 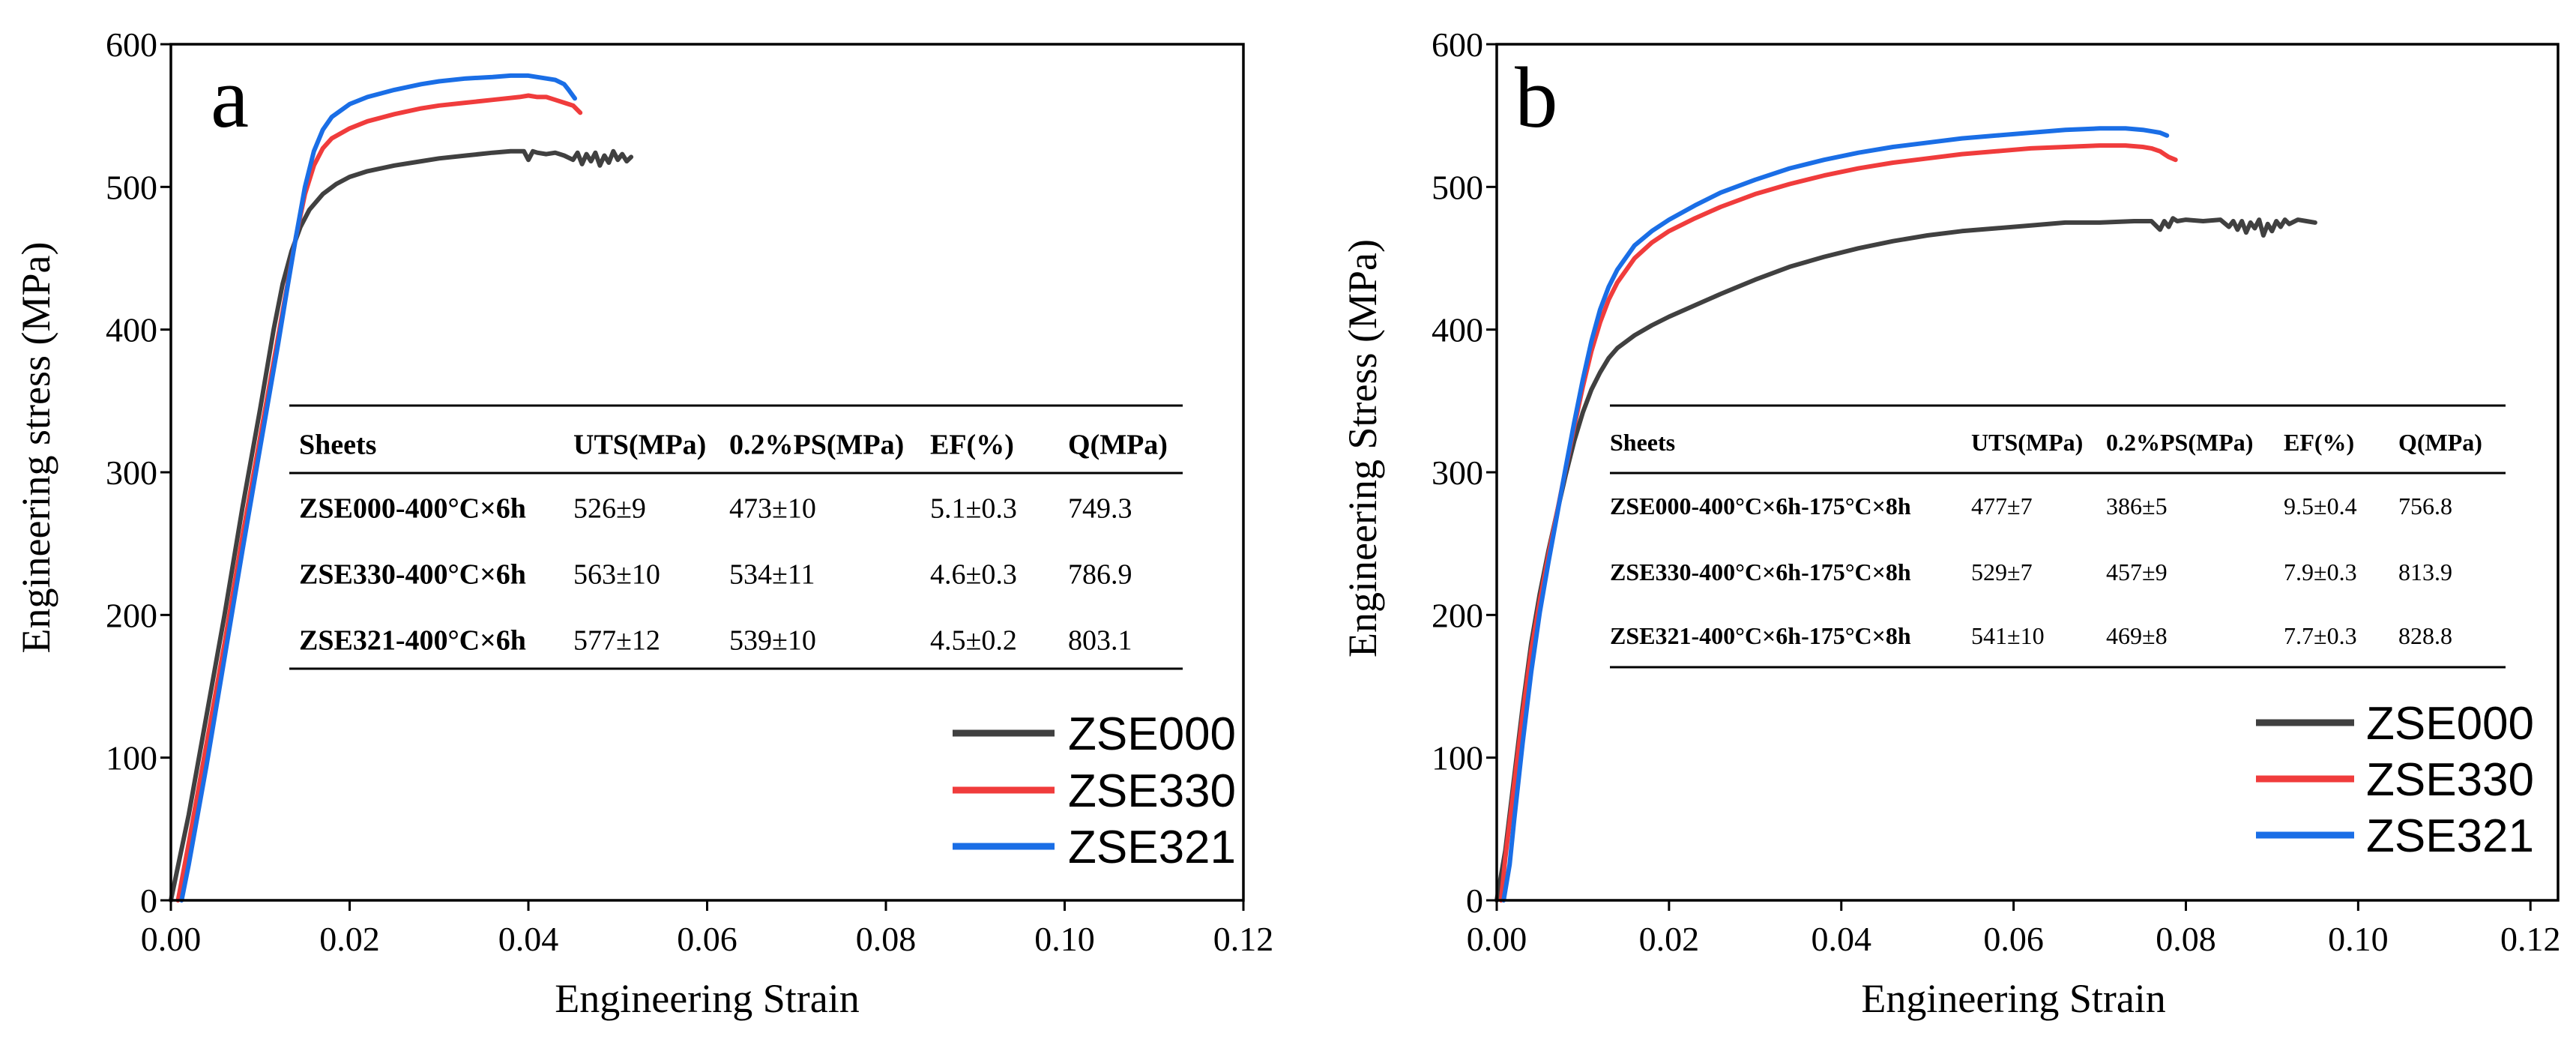 I want to click on panel-label: a, so click(x=230, y=97).